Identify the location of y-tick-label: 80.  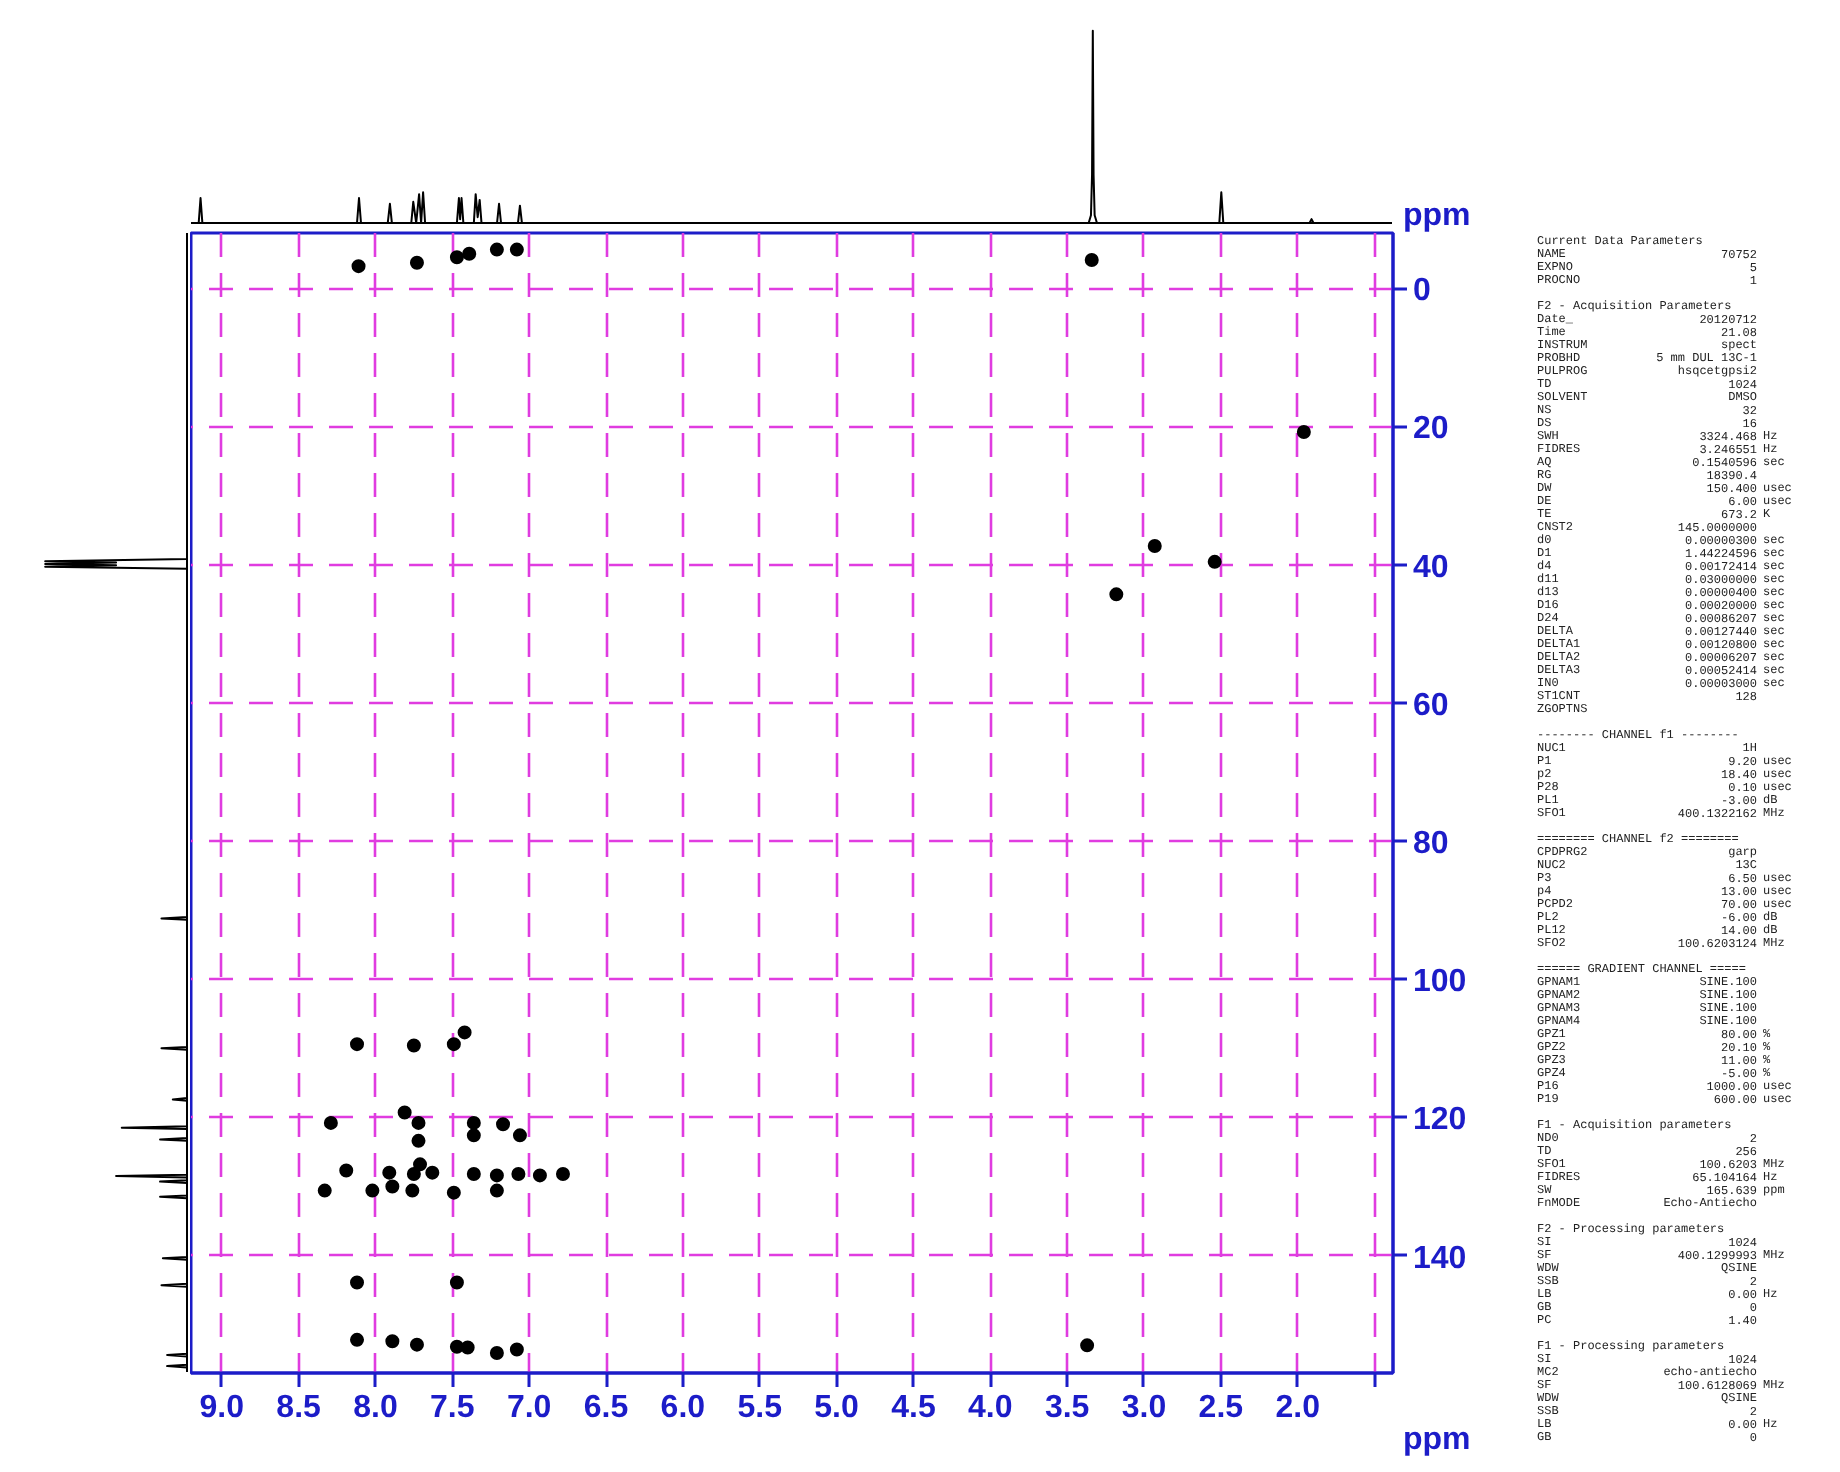
(1431, 844).